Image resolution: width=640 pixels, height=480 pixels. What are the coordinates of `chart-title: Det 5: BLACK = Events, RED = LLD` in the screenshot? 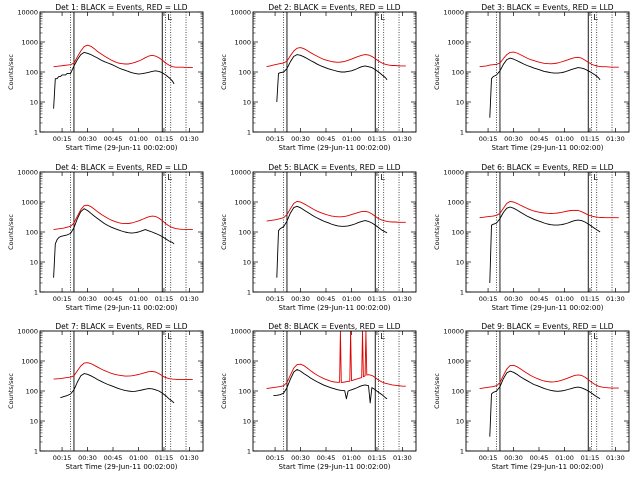 It's located at (334, 167).